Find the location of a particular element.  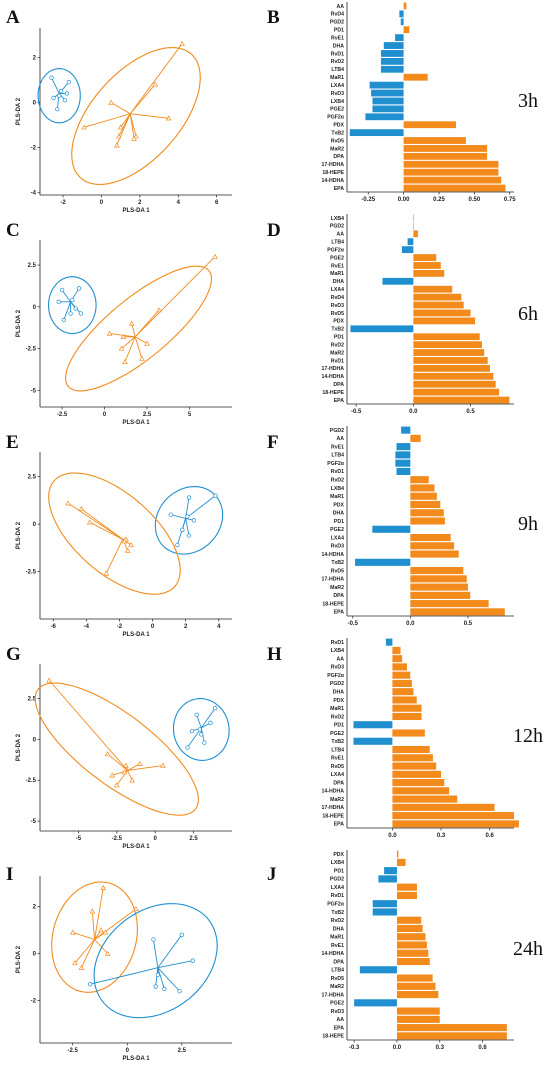

y-tick-label: -2.5 is located at coordinates (31, 350).